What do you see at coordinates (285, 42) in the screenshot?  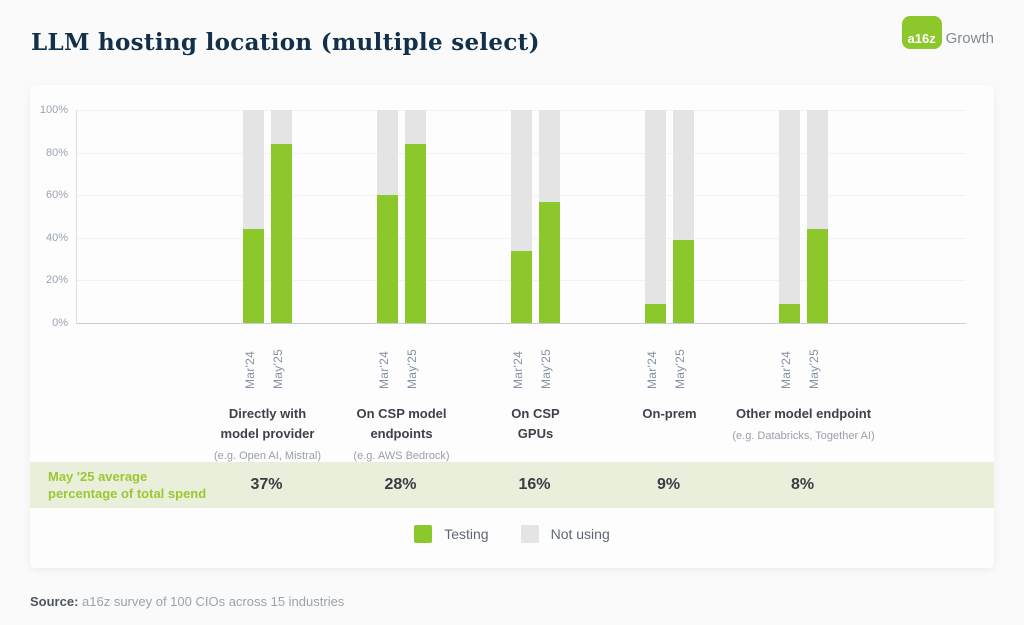 I see `page-title: LLM hosting location (multiple select)` at bounding box center [285, 42].